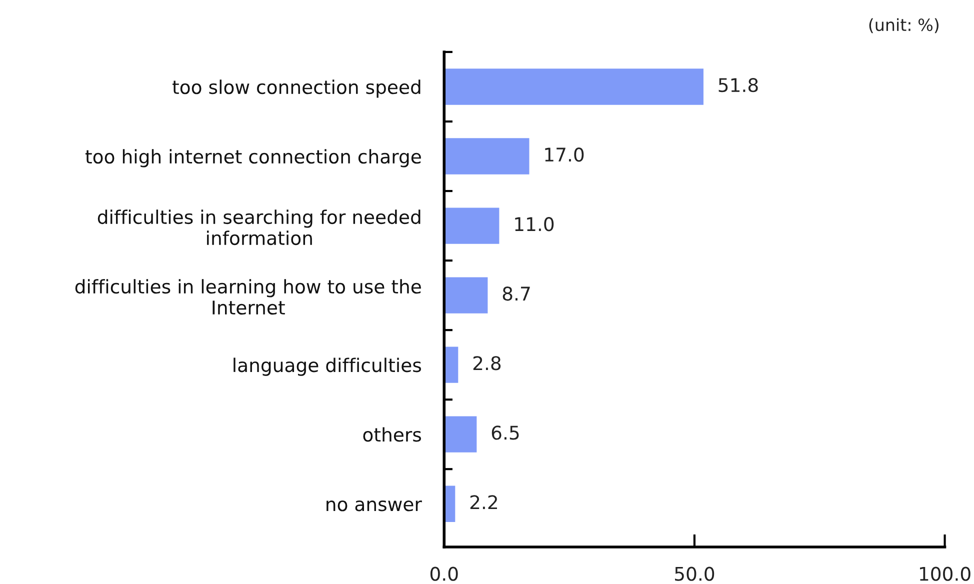  What do you see at coordinates (738, 85) in the screenshot?
I see `data-label: 51.8` at bounding box center [738, 85].